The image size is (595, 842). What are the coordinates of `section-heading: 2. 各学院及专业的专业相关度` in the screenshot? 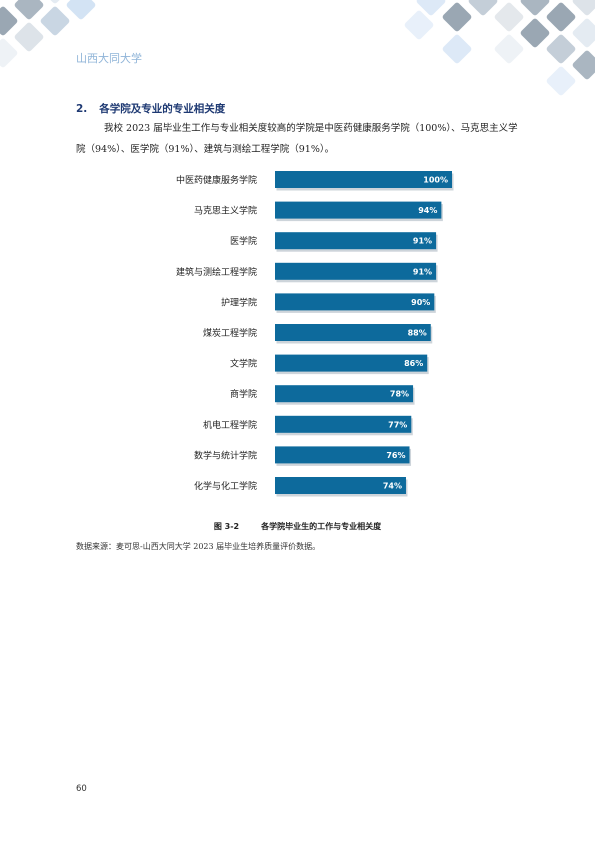 It's located at (150, 108).